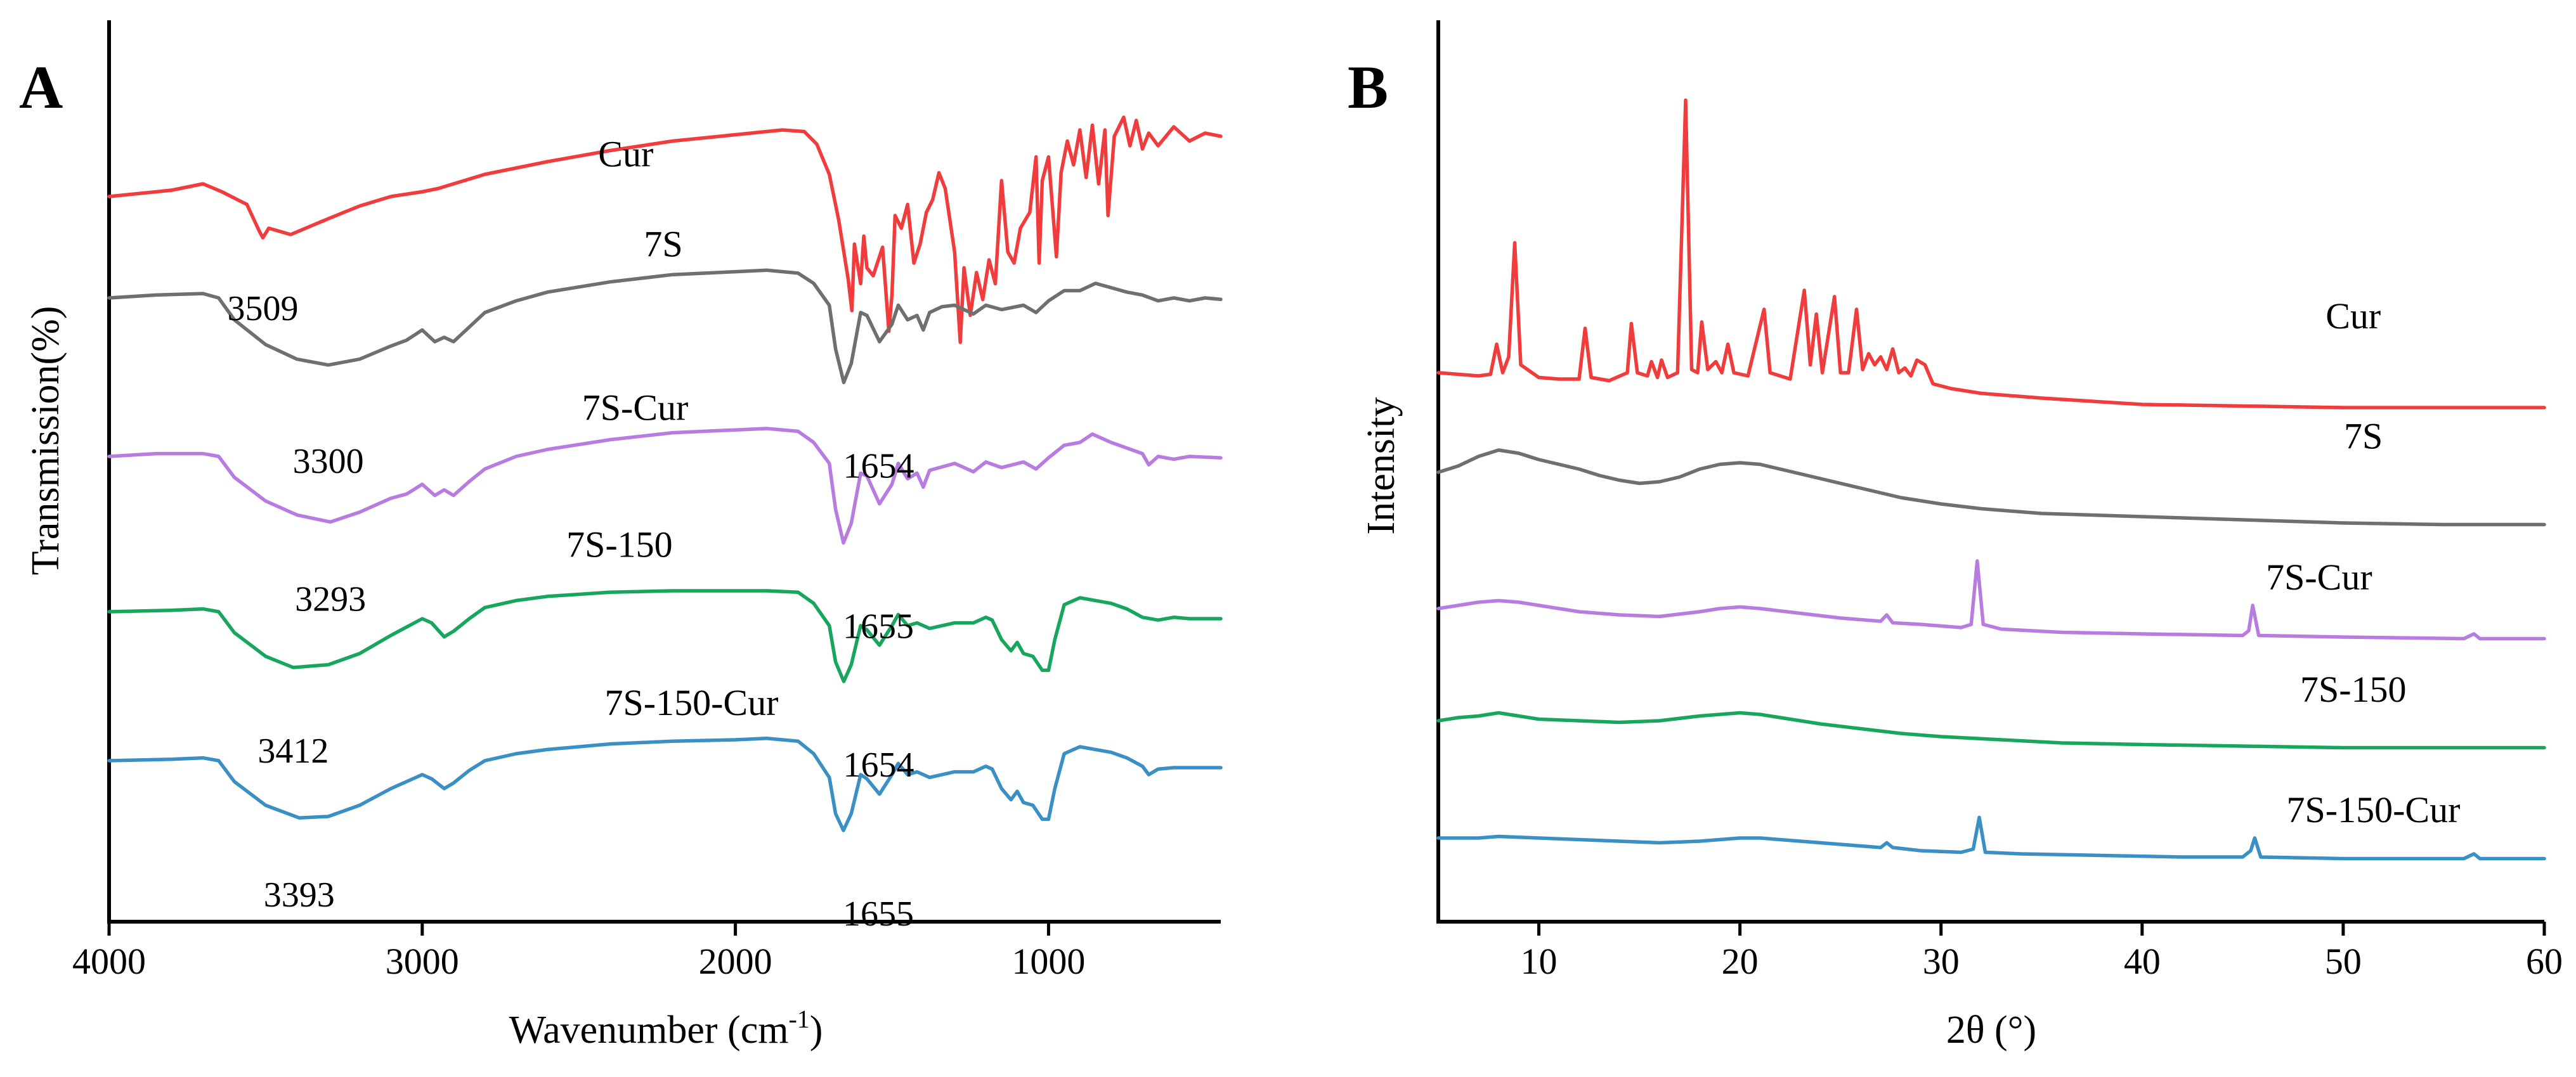 Image resolution: width=2576 pixels, height=1077 pixels. Describe the element at coordinates (879, 466) in the screenshot. I see `panel-a-peak-label-7s-1654: 1654` at that location.